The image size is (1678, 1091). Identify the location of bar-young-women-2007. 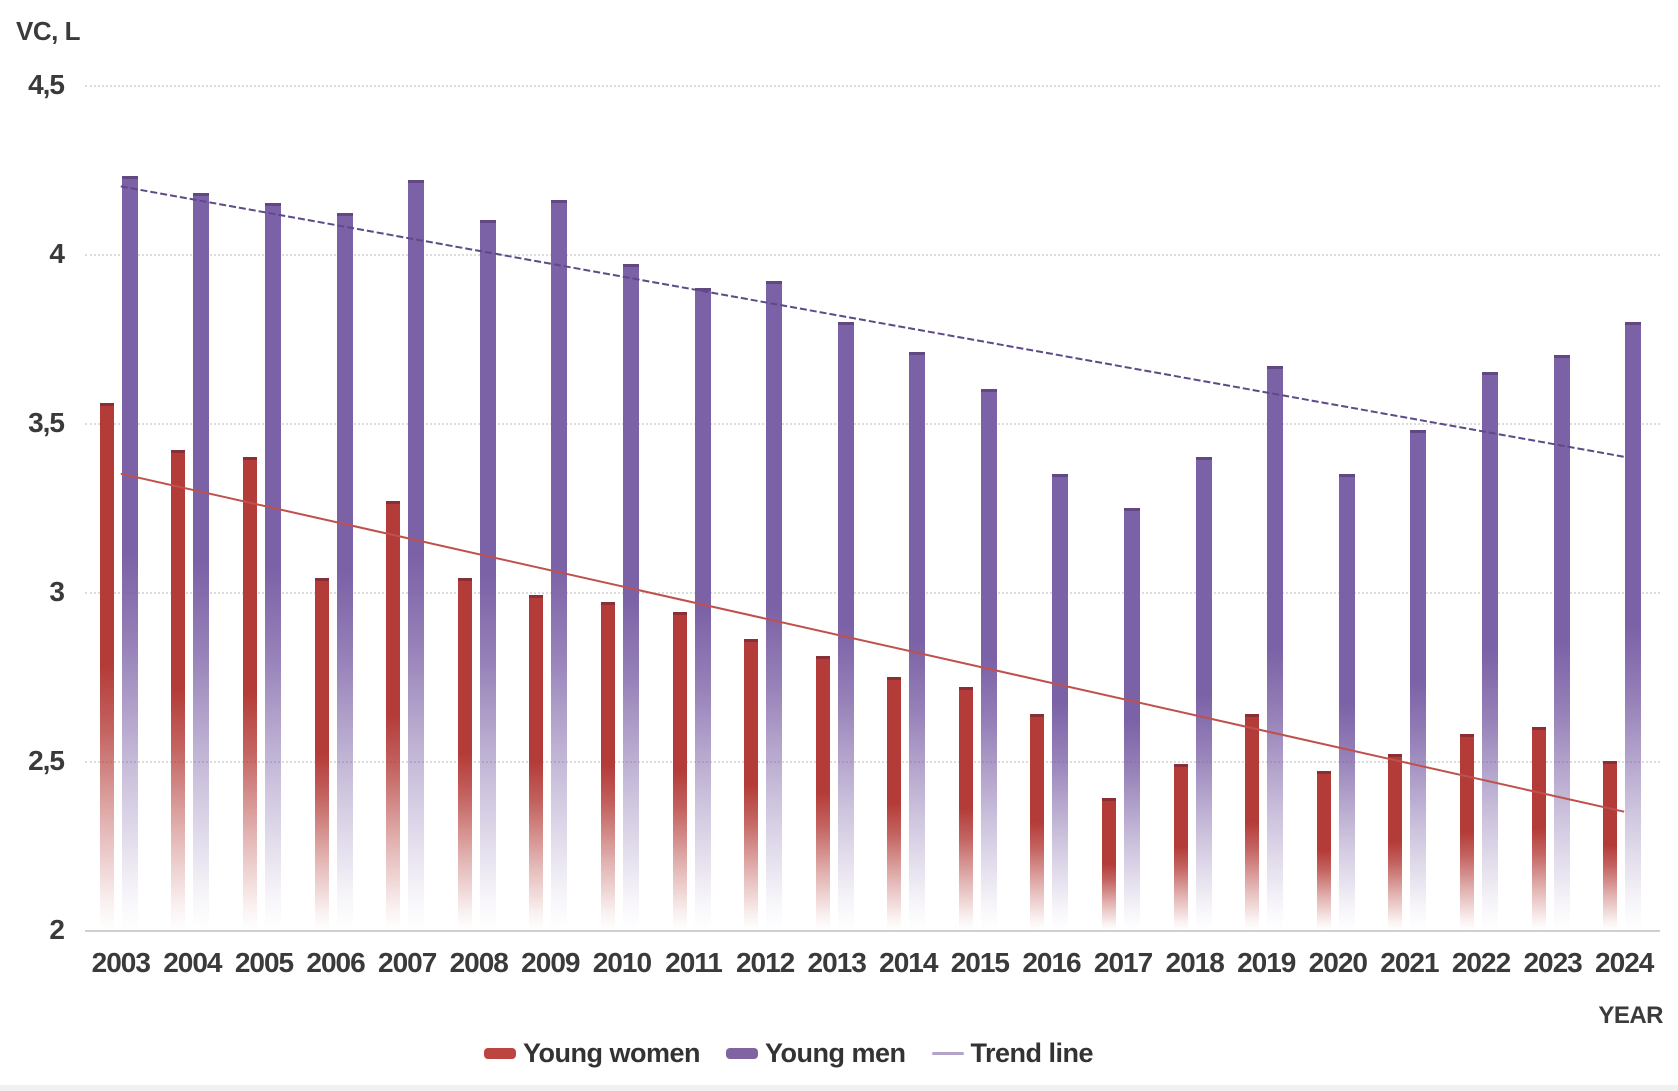
(393, 715).